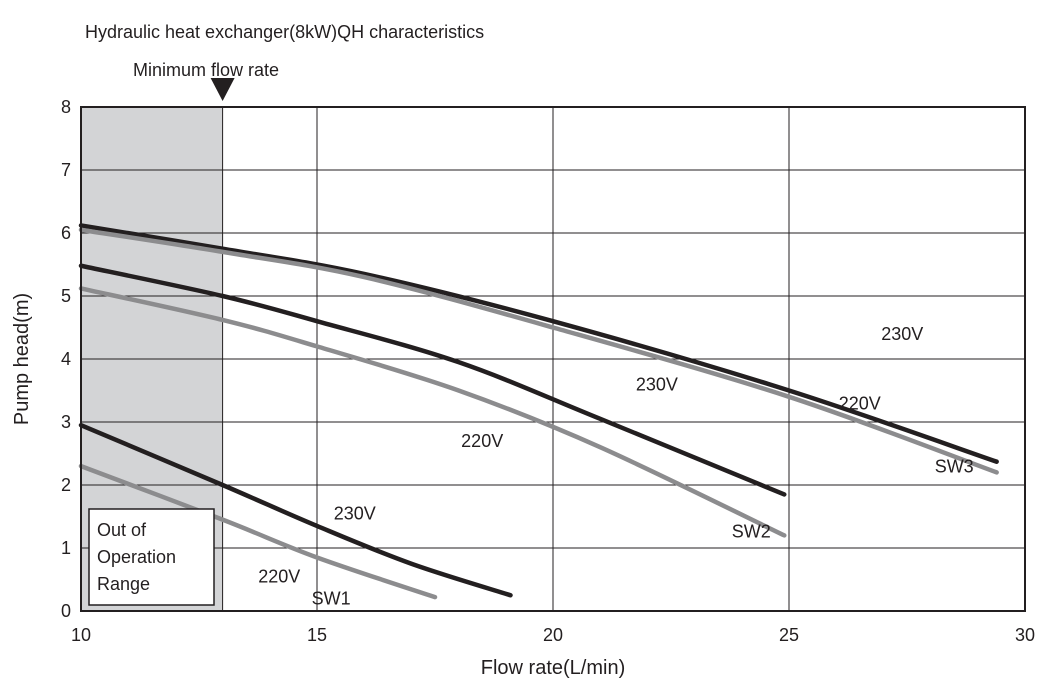 The image size is (1043, 687). What do you see at coordinates (66, 233) in the screenshot?
I see `y-tick-label: 6` at bounding box center [66, 233].